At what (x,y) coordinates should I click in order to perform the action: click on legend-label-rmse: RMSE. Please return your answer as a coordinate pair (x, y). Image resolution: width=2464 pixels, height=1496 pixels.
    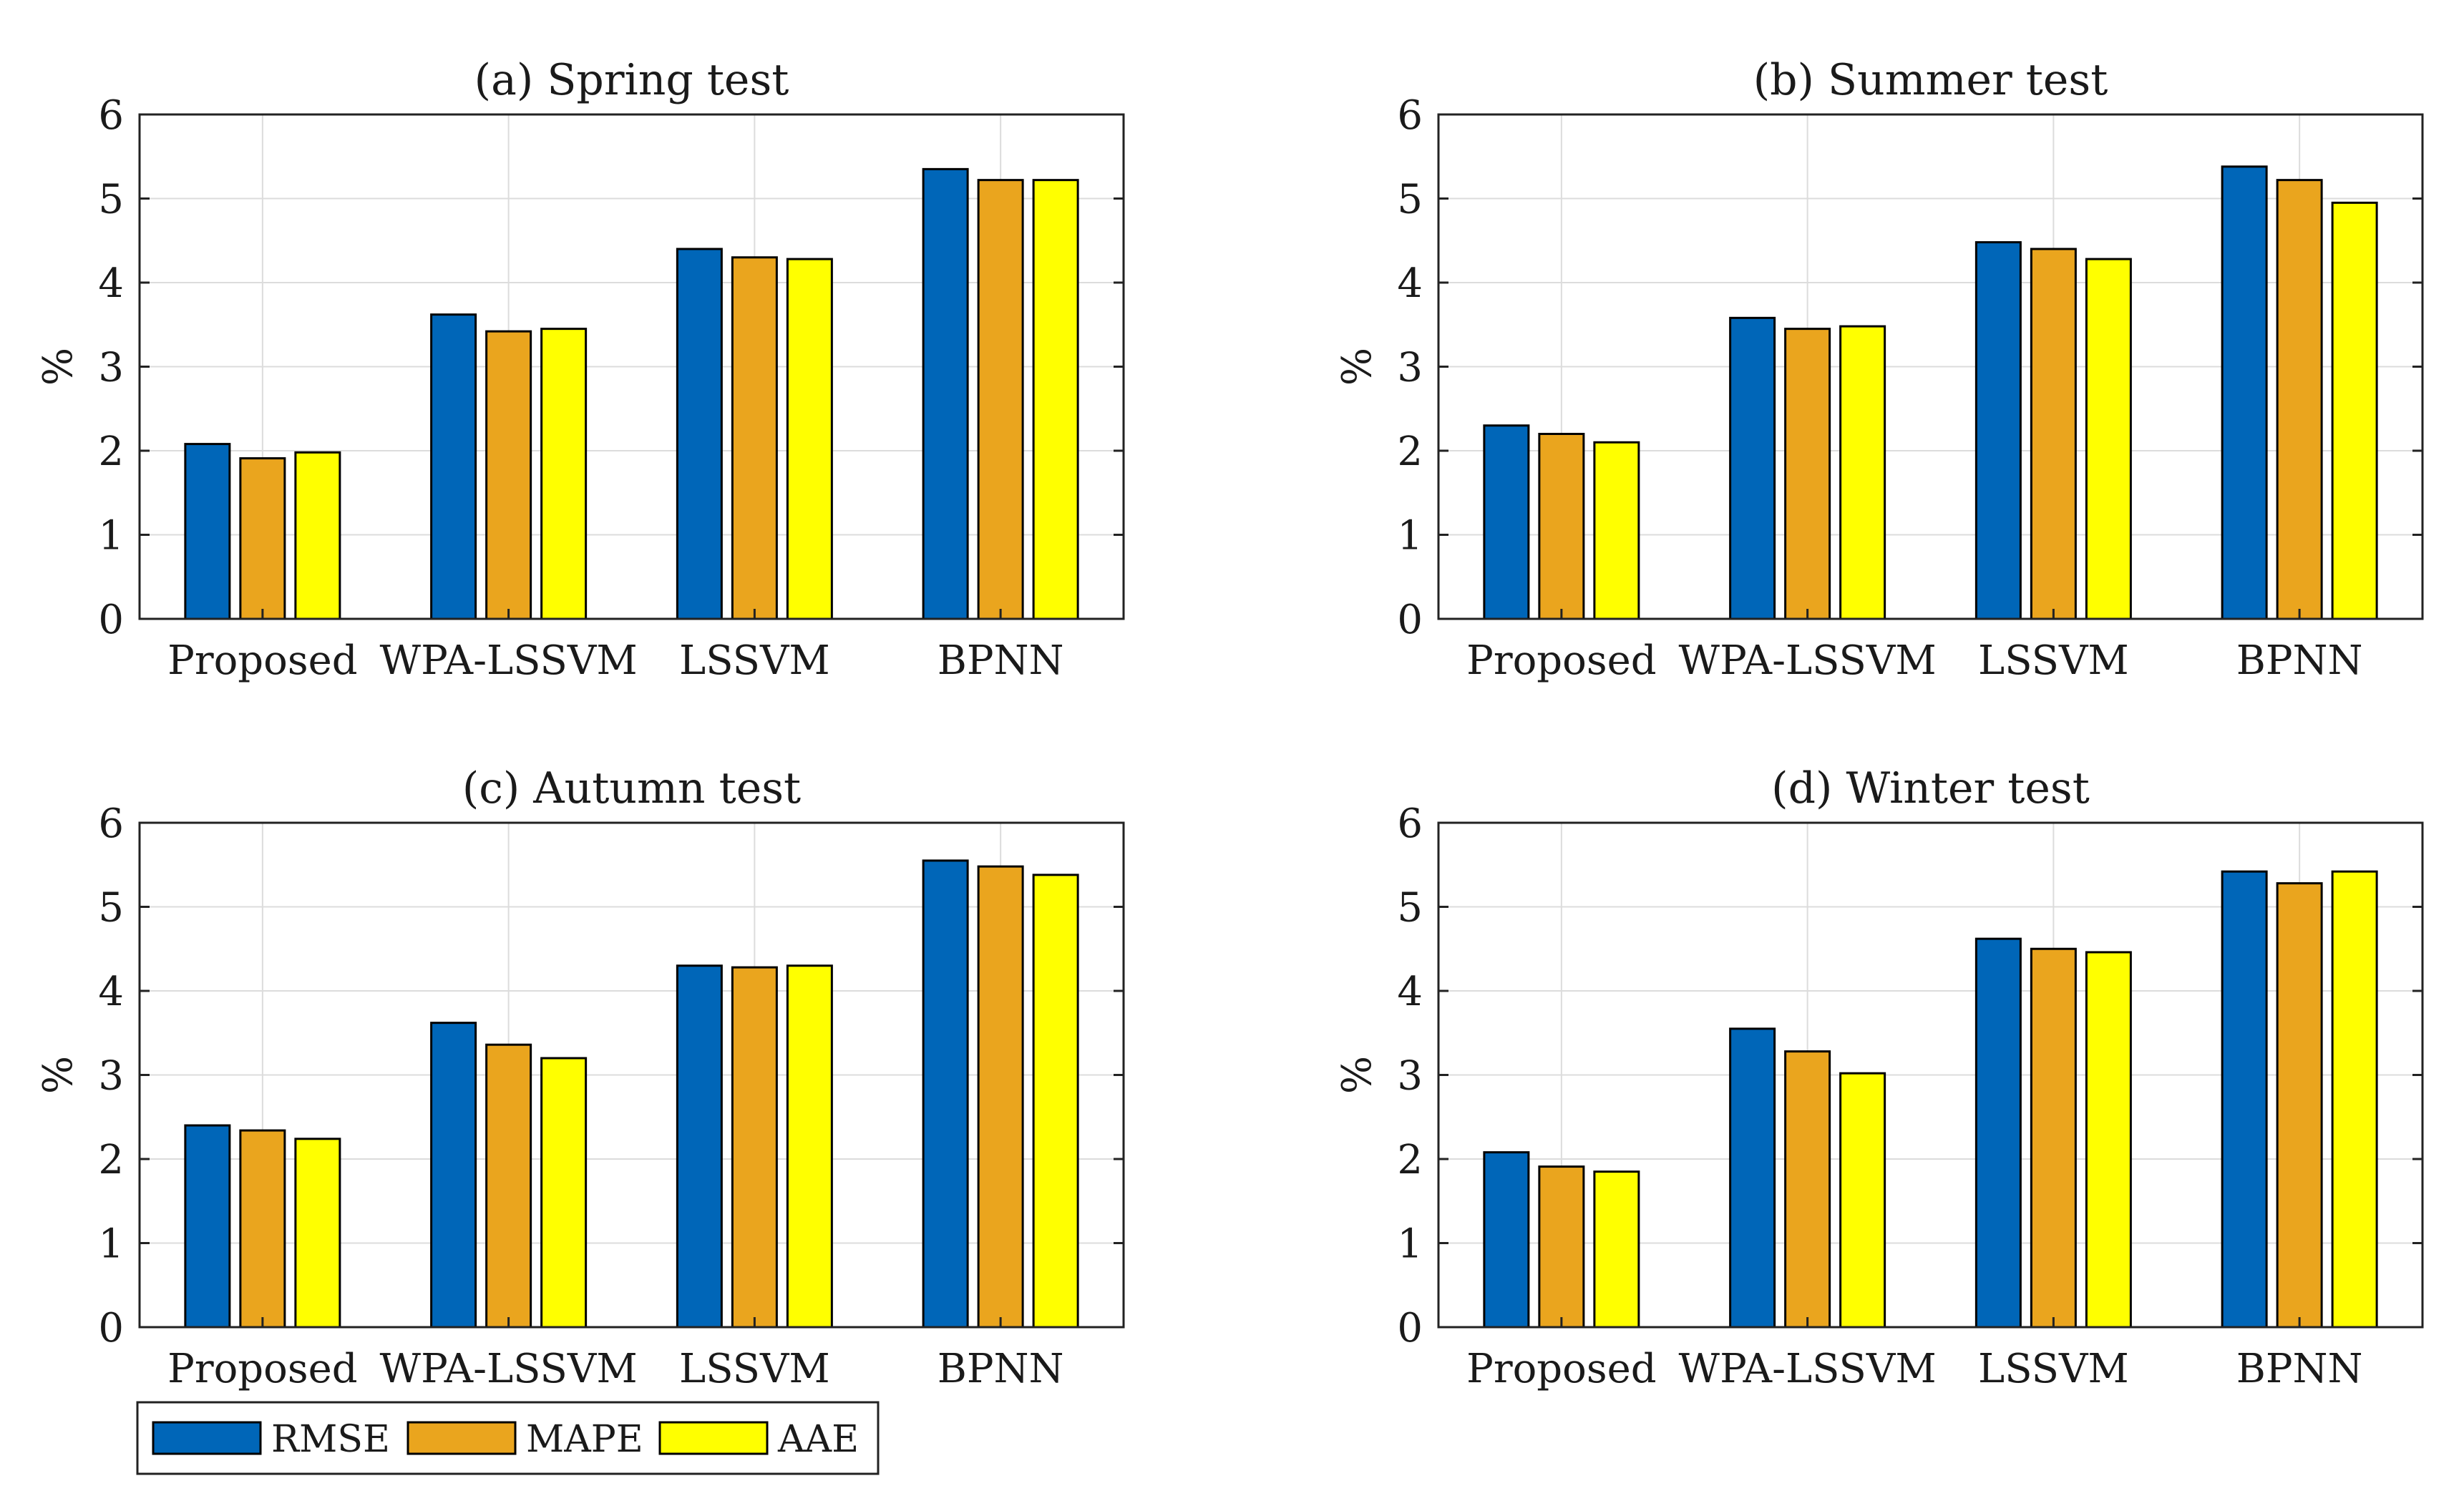
    Looking at the image, I should click on (330, 1439).